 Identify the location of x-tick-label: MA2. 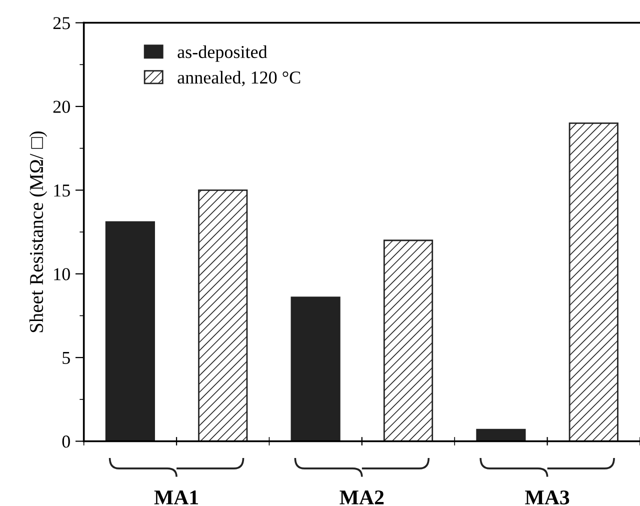
(362, 497).